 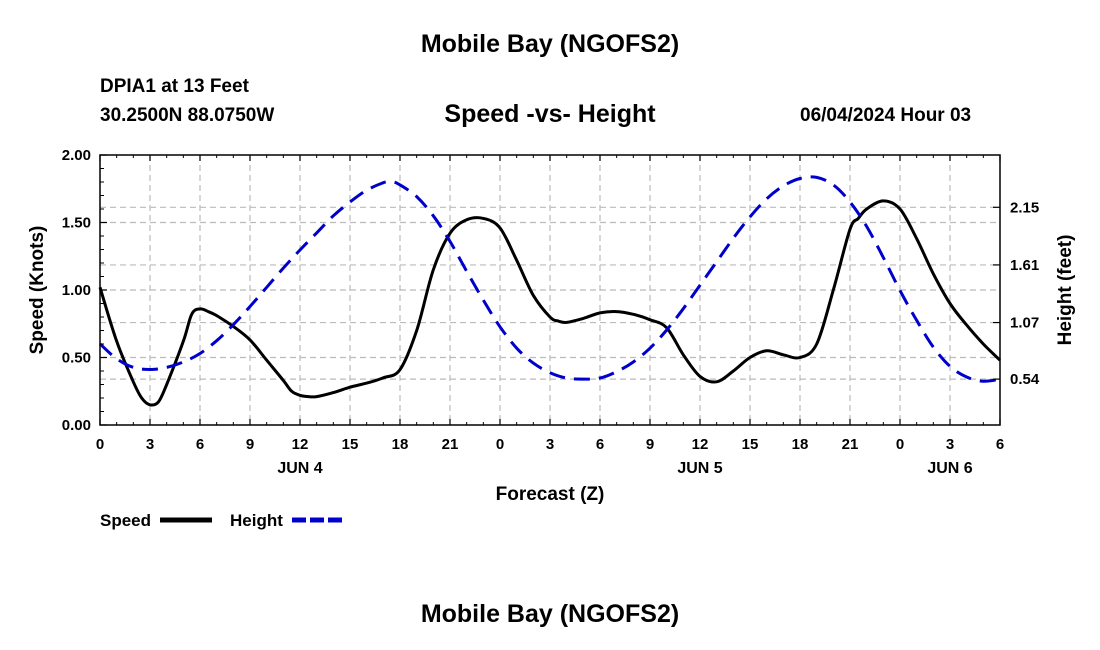 I want to click on y-right-tick-label: 2.15, so click(x=1024, y=207).